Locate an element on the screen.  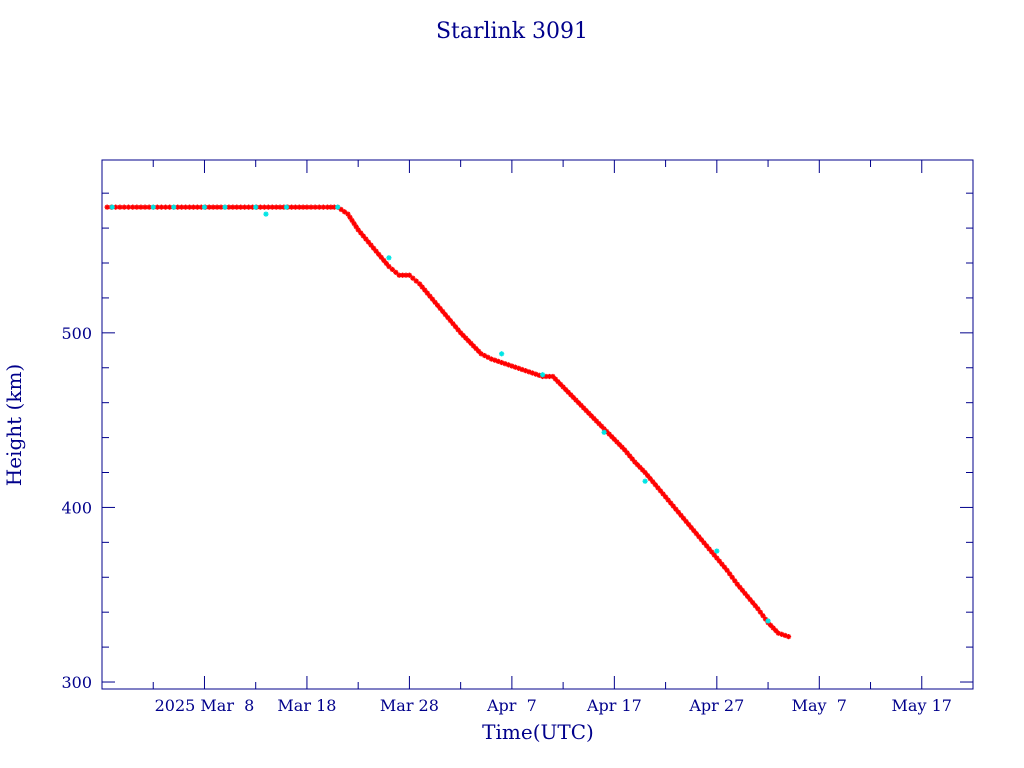
y-axis-label: Height (km) is located at coordinates (14, 425).